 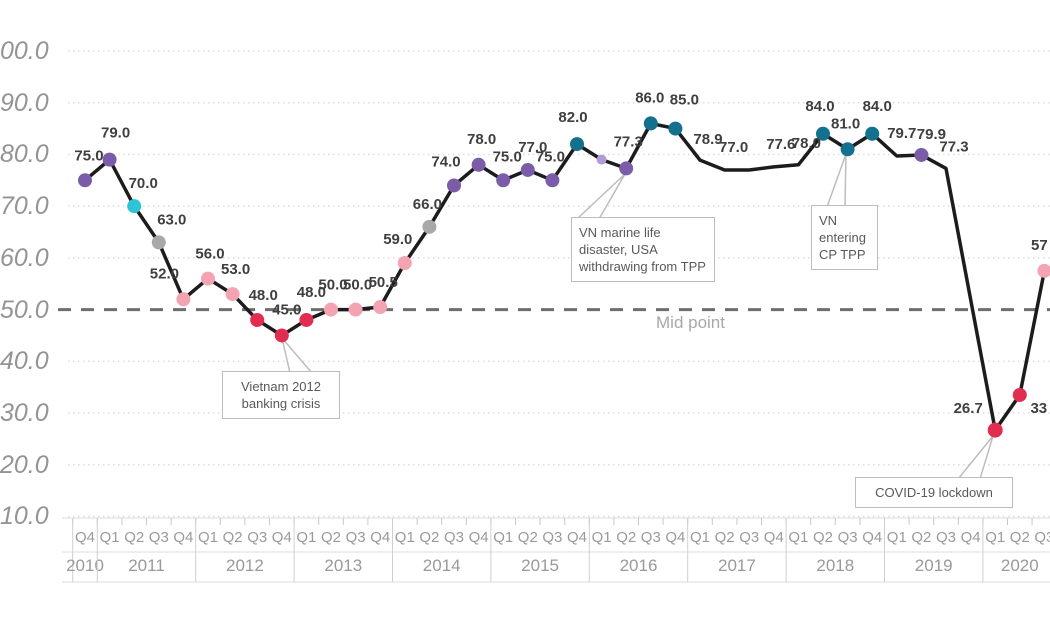 I want to click on data-label: 50.0, so click(x=332, y=285).